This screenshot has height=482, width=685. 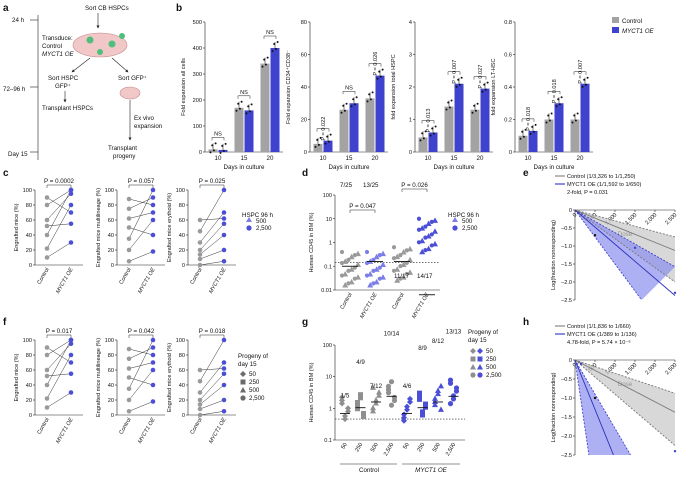 What do you see at coordinates (376, 386) in the screenshot?
I see `g-frac-2: 7/12` at bounding box center [376, 386].